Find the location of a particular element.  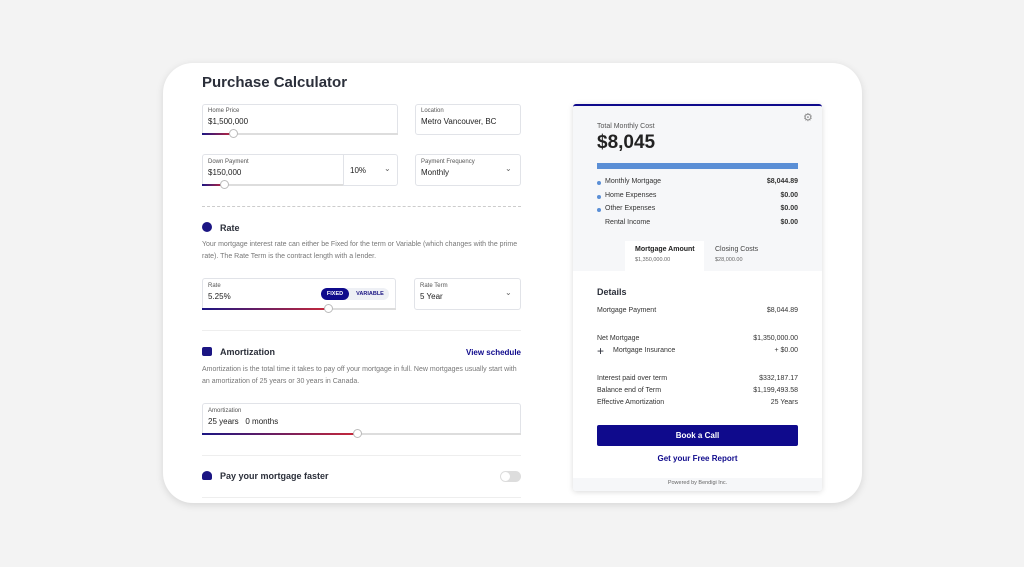

amortization-field is located at coordinates (361, 419).